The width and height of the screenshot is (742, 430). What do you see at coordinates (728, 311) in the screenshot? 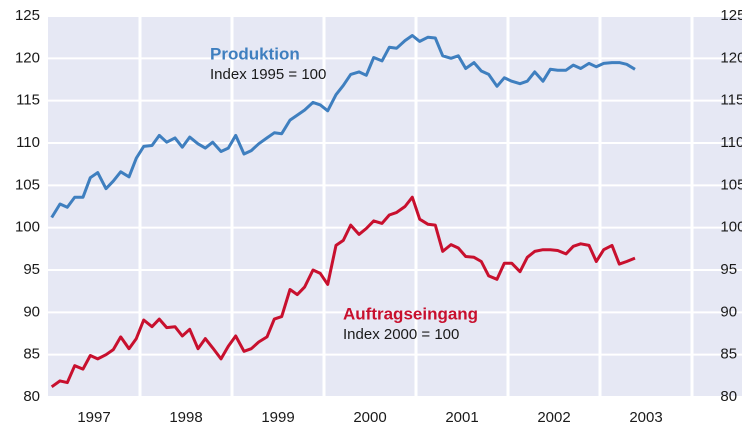
I see `y2-tick-label: 90` at bounding box center [728, 311].